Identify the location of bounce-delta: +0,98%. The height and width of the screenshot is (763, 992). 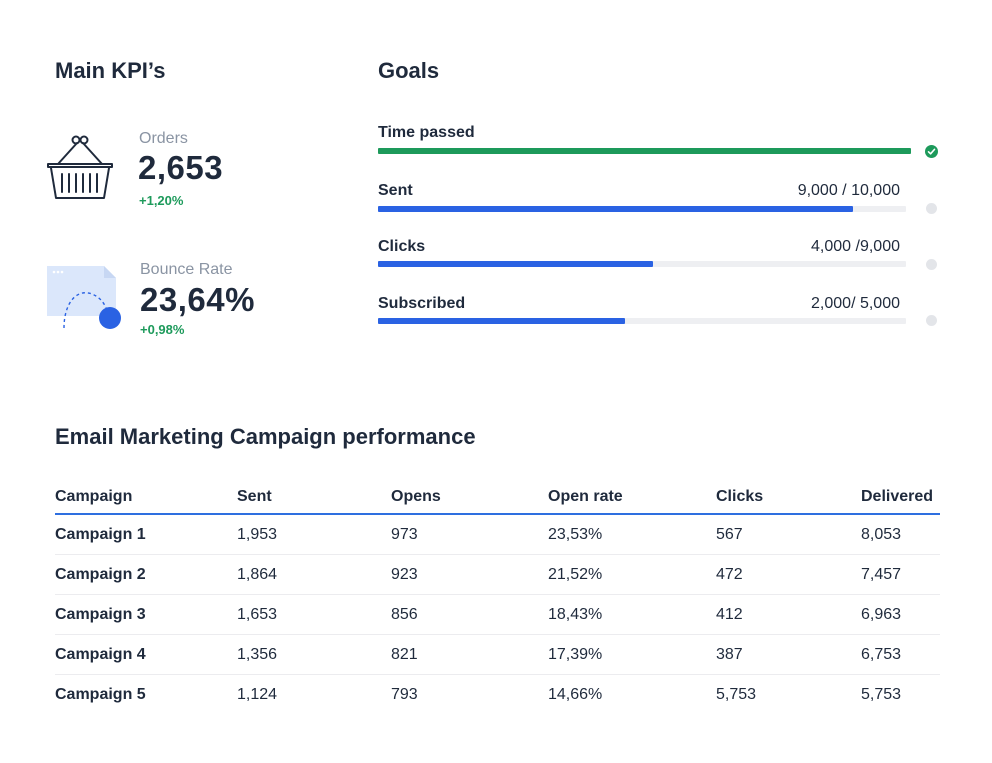
(162, 329).